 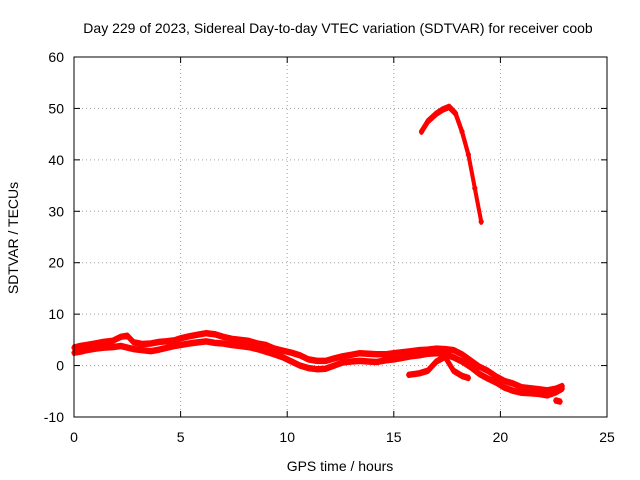 I want to click on series-line, so click(x=451, y=165).